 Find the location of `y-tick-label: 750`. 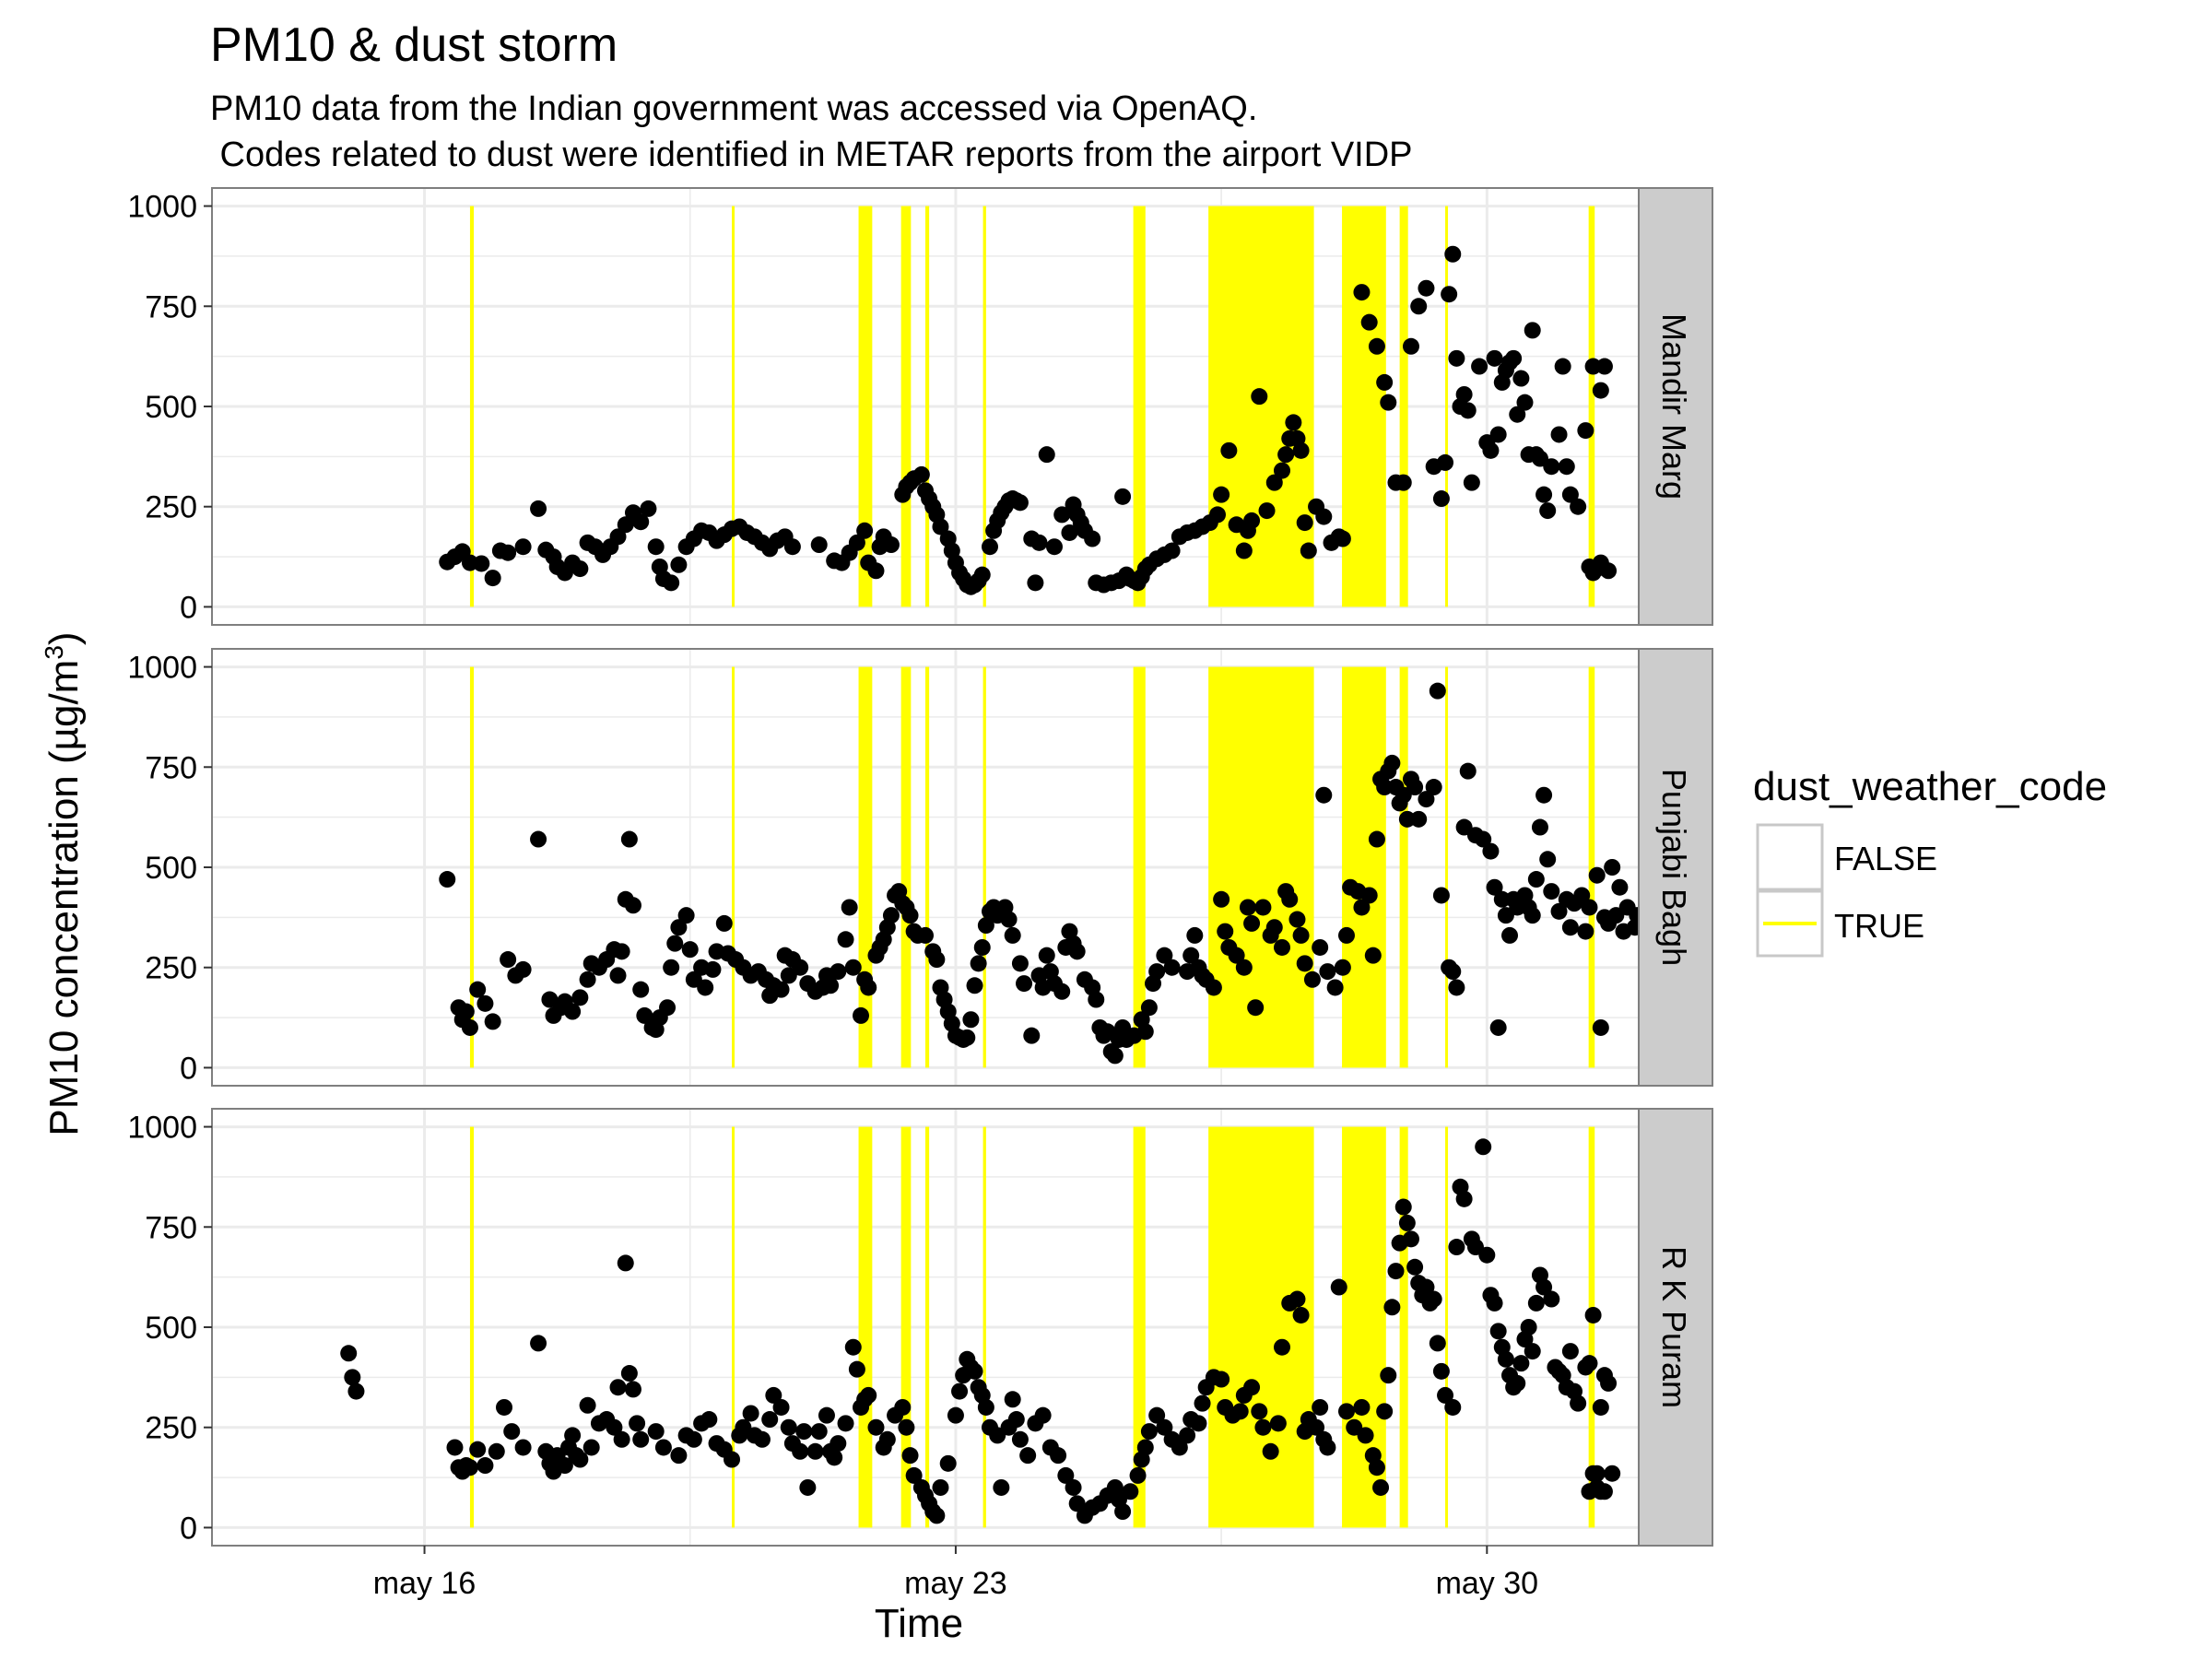

y-tick-label: 750 is located at coordinates (171, 306).